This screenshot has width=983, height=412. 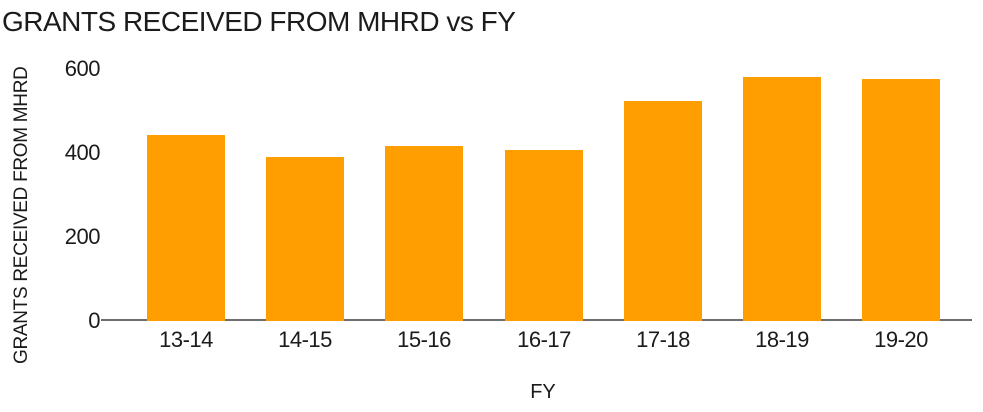 I want to click on x-axis-title: FY, so click(x=543, y=392).